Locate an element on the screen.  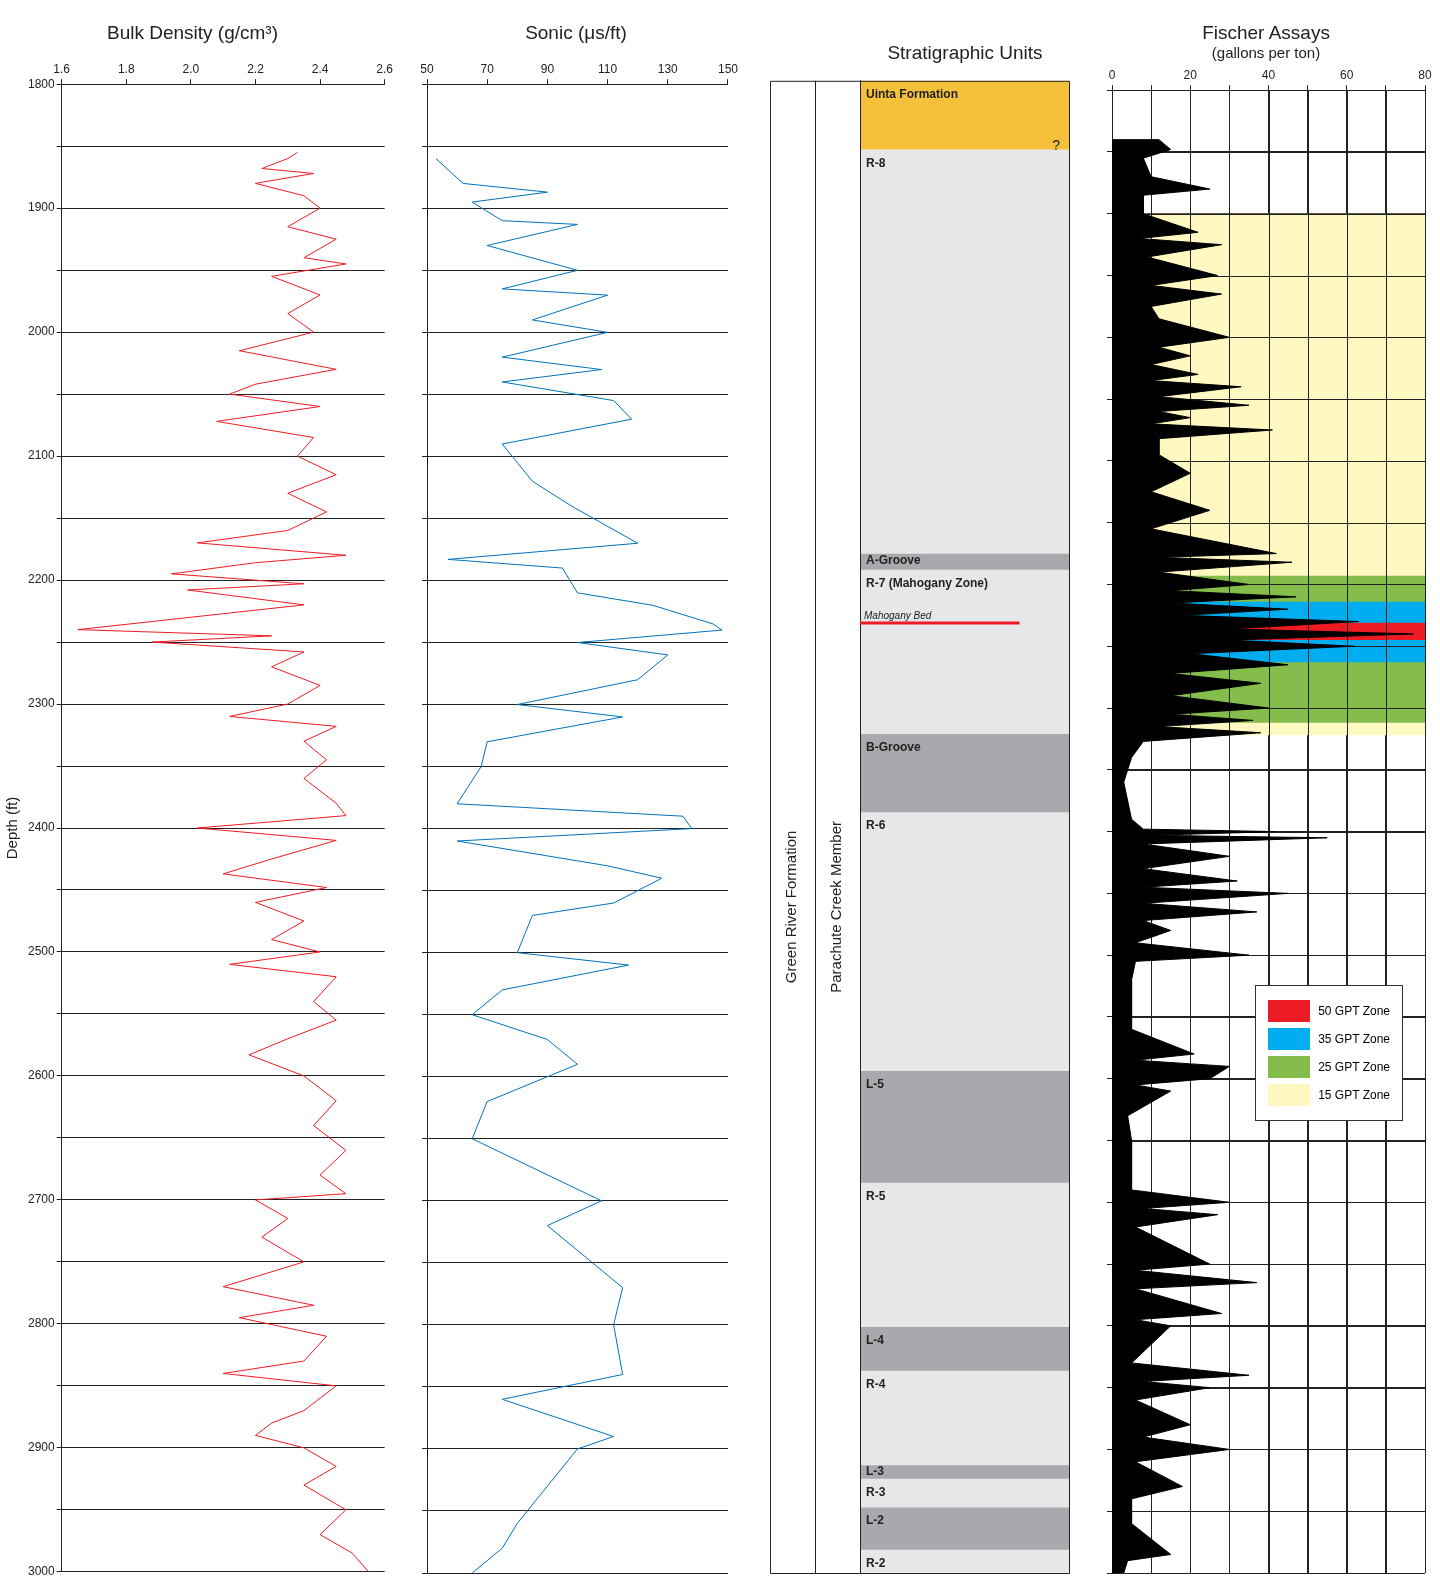
annotation: Green River Formation is located at coordinates (791, 907).